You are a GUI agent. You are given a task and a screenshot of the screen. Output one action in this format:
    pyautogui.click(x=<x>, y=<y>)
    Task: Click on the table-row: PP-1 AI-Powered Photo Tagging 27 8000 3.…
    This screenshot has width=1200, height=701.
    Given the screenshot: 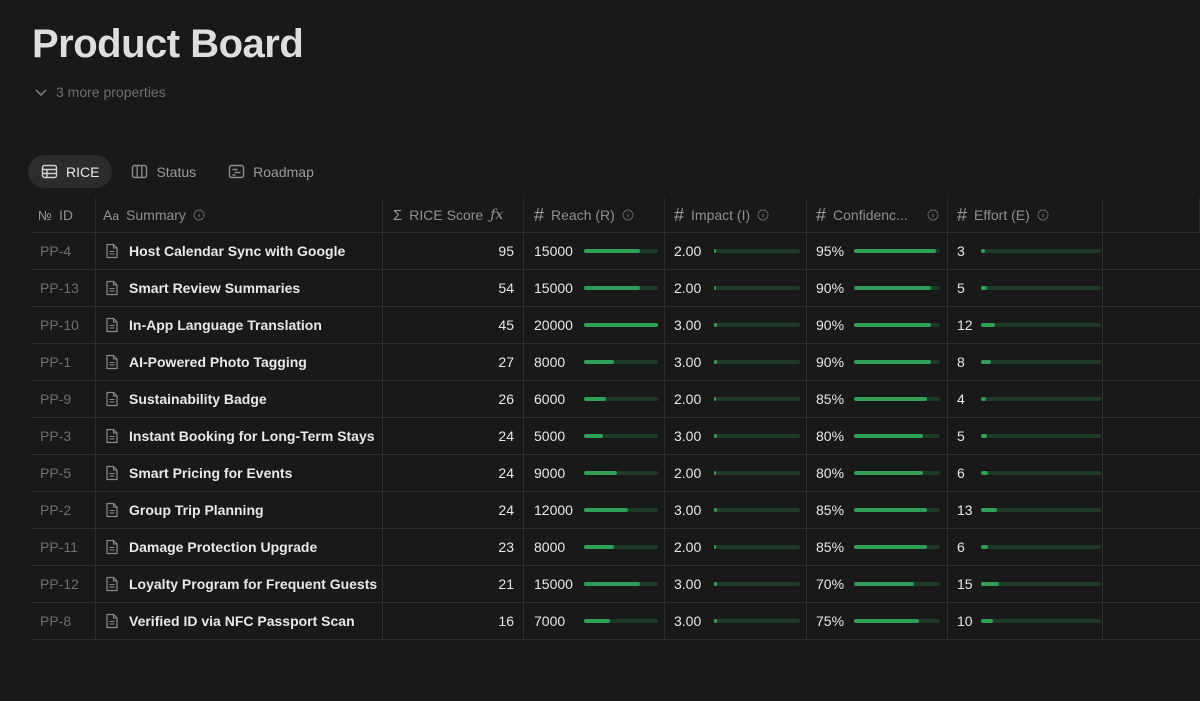 What is the action you would take?
    pyautogui.click(x=616, y=362)
    